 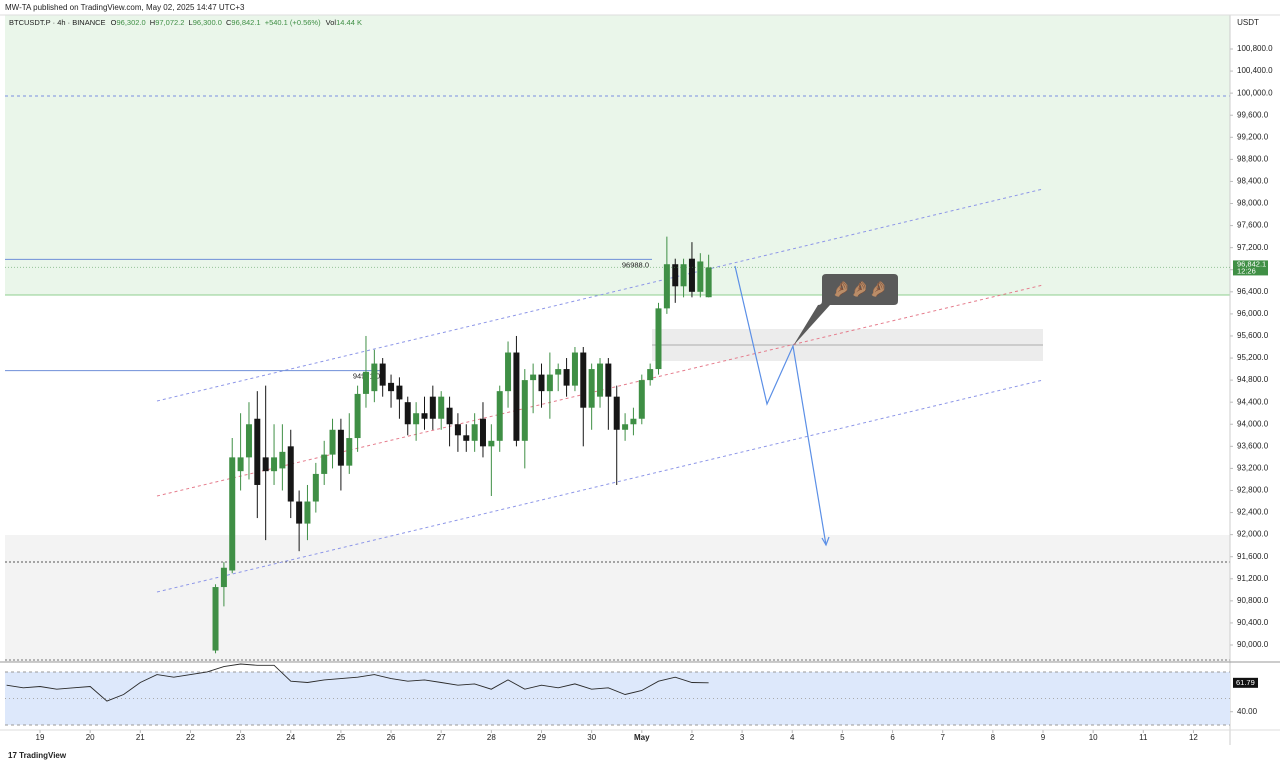 What do you see at coordinates (842, 737) in the screenshot?
I see `x-tick-label: 5` at bounding box center [842, 737].